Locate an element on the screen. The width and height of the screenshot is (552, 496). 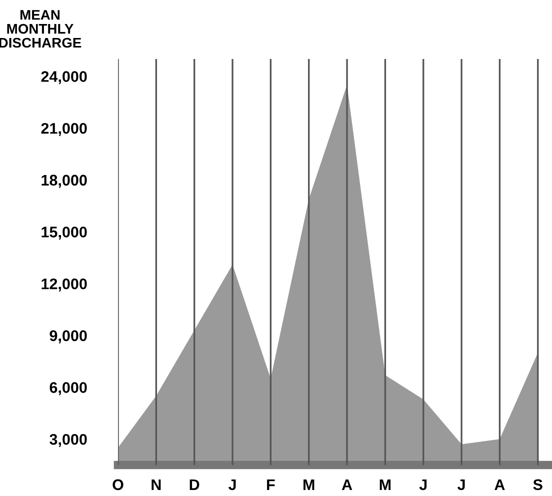
y-tick-label: 12,000 is located at coordinates (64, 285).